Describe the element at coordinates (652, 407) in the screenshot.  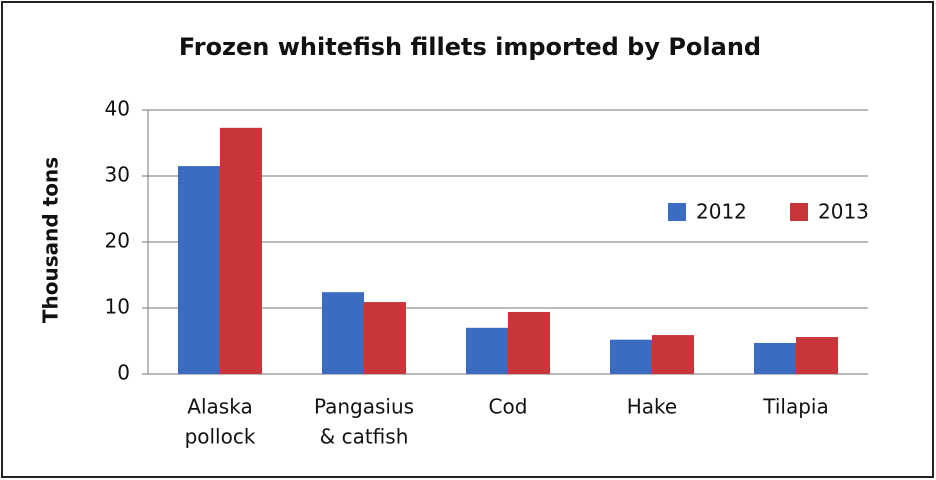
I see `x-tick-label: Hake` at that location.